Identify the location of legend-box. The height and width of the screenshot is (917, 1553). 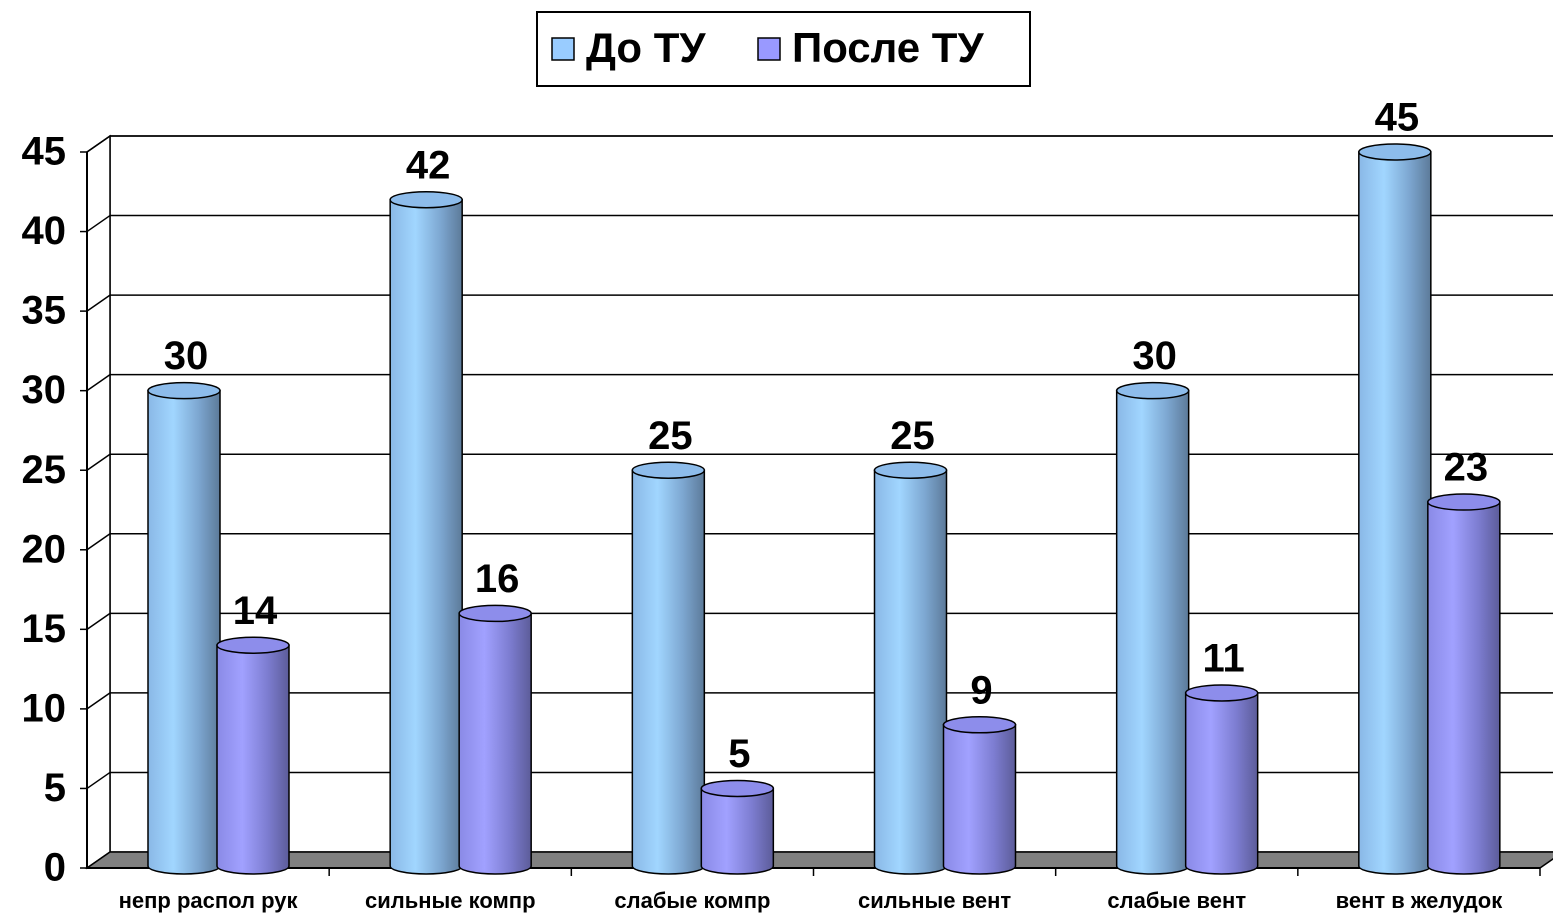
(783, 49).